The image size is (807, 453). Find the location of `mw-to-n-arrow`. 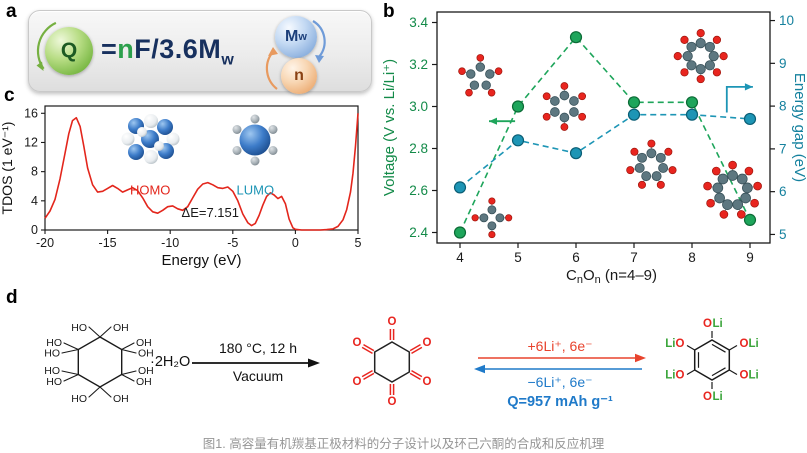

mw-to-n-arrow is located at coordinates (319, 39).